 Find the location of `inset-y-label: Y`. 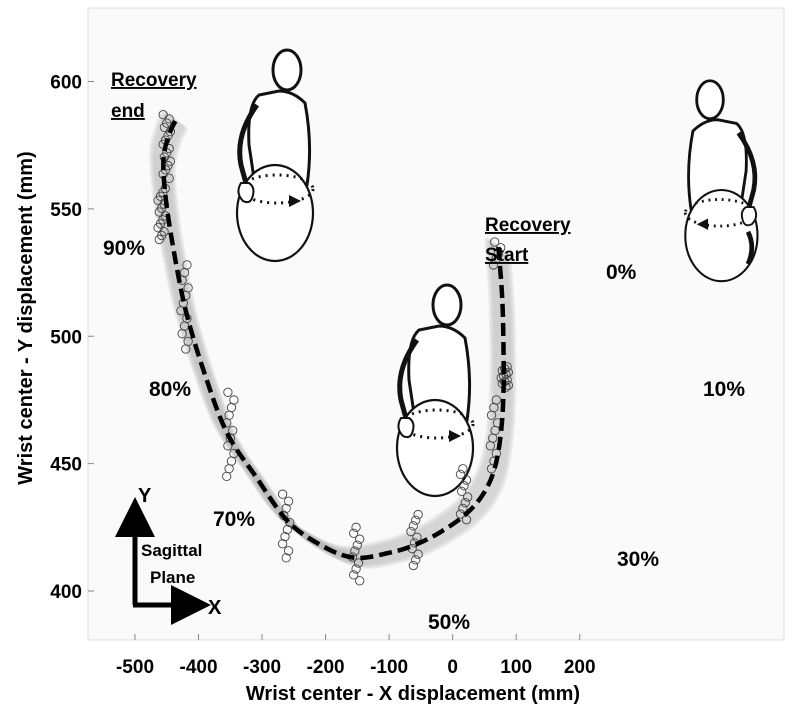

inset-y-label: Y is located at coordinates (145, 496).